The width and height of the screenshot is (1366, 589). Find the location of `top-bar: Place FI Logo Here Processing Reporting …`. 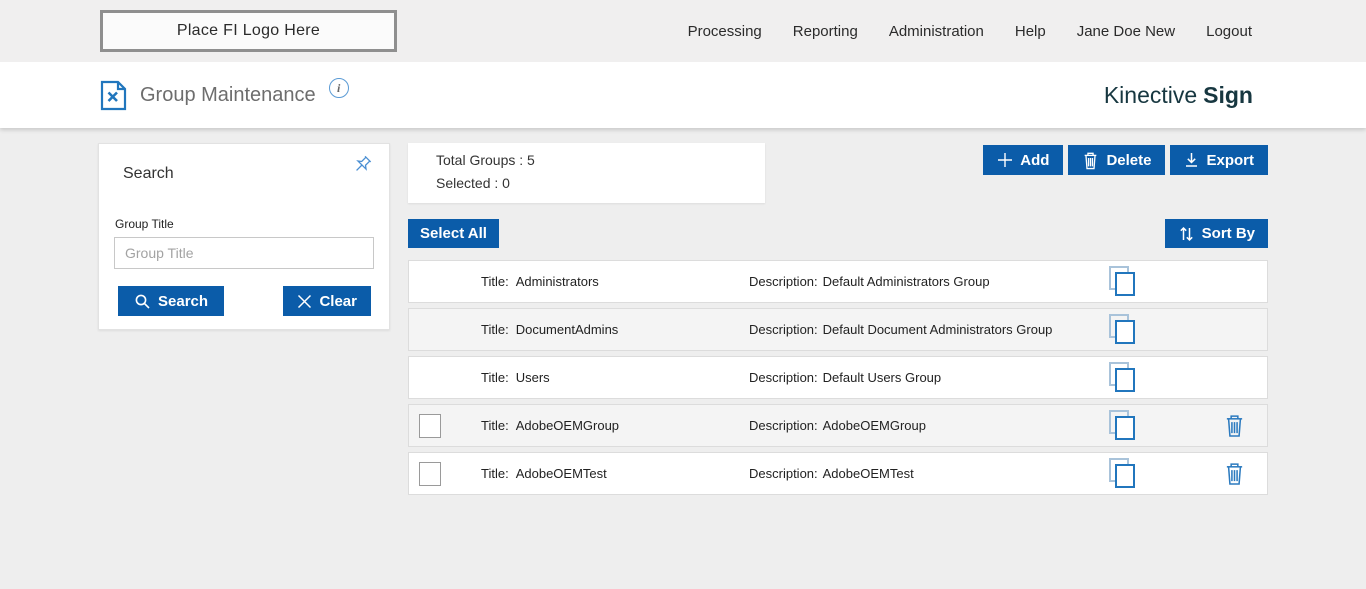

top-bar: Place FI Logo Here Processing Reporting … is located at coordinates (683, 31).